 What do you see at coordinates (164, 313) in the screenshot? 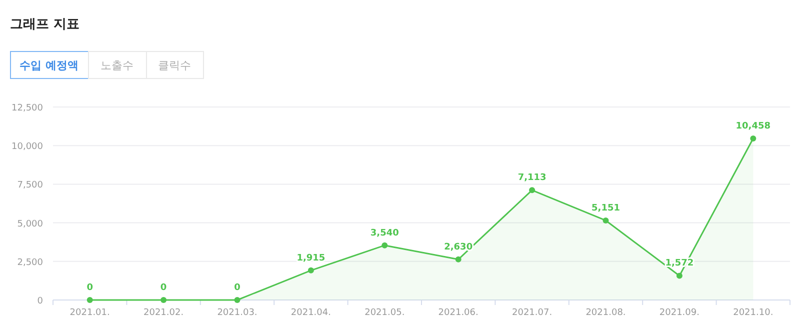
I see `x-tick-label: 2021.02.` at bounding box center [164, 313].